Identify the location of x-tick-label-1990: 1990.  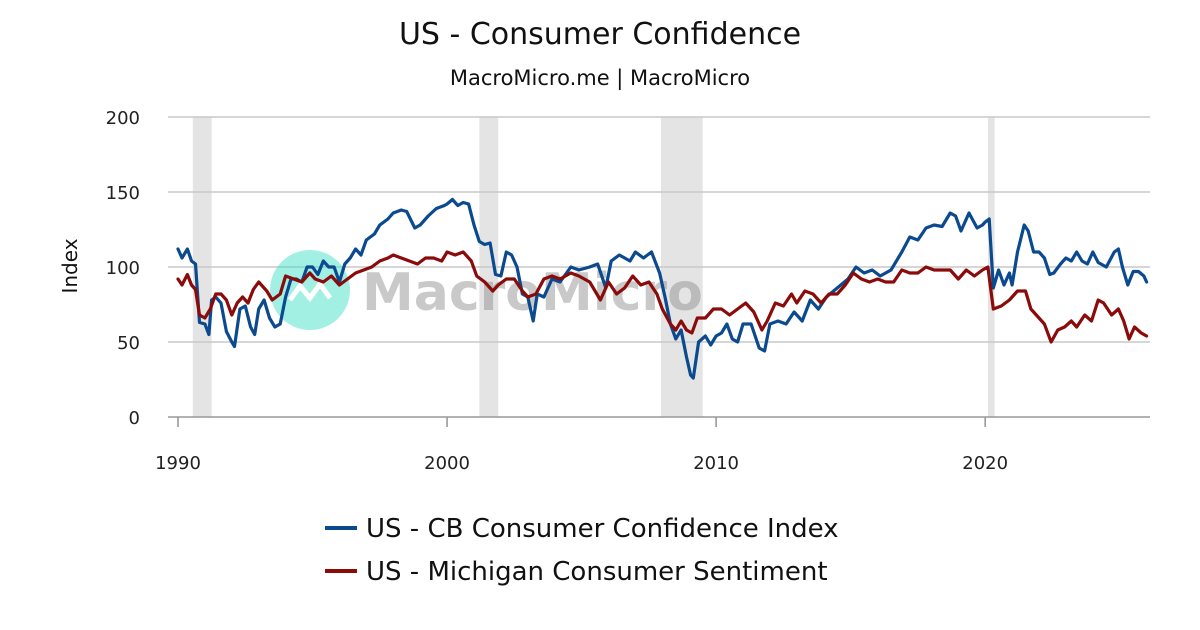
(178, 463).